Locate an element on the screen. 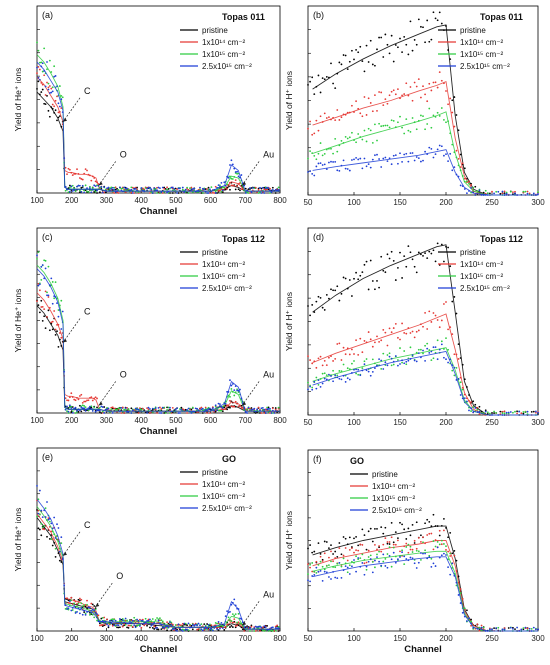 This screenshot has height=665, width=550. annotation-arrowhead is located at coordinates (244, 183).